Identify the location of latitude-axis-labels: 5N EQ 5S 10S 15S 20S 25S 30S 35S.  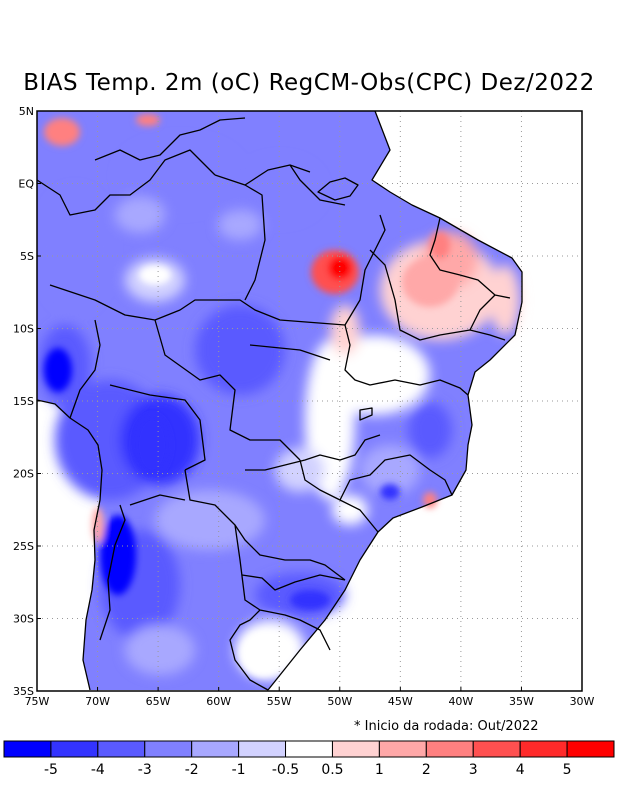
(27, 401).